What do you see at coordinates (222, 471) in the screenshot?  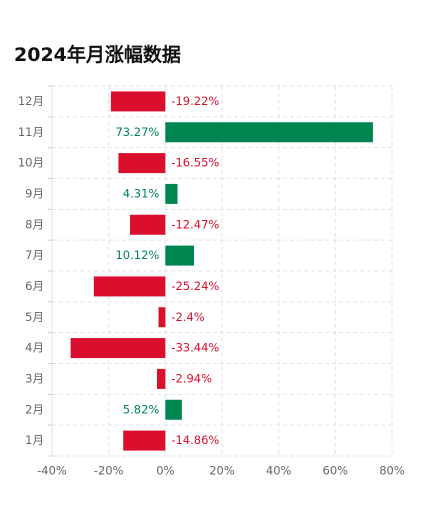 I see `x-tick-label: 20%` at bounding box center [222, 471].